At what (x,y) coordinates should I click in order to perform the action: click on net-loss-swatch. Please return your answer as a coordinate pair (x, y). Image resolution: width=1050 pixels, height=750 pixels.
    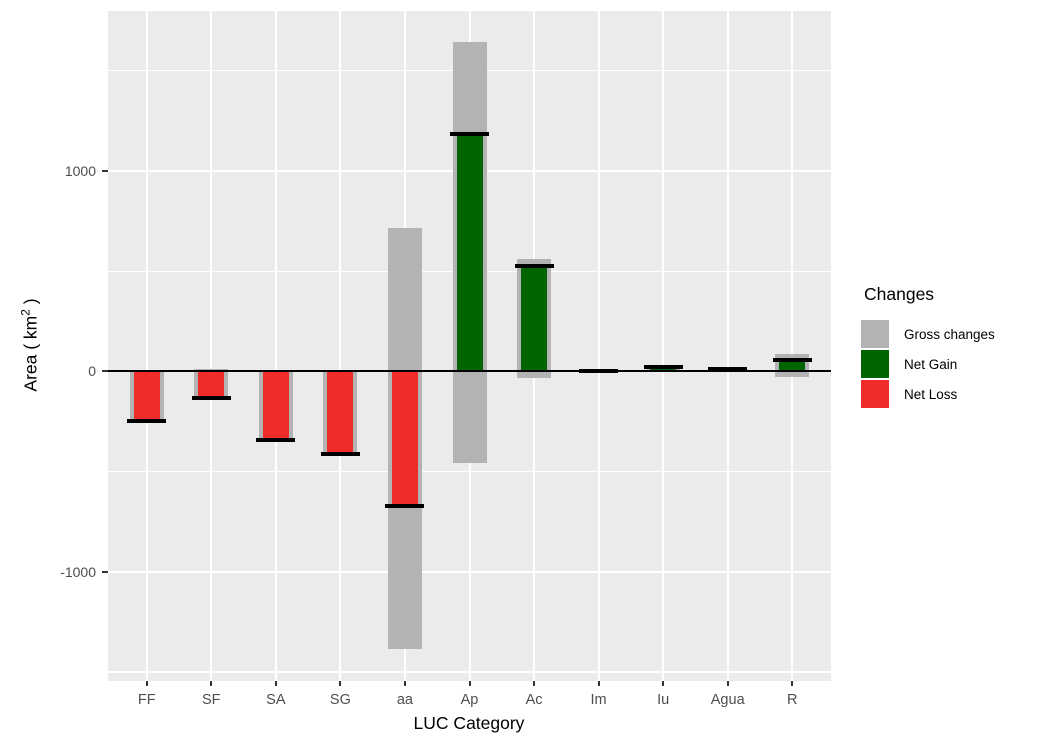
    Looking at the image, I should click on (875, 394).